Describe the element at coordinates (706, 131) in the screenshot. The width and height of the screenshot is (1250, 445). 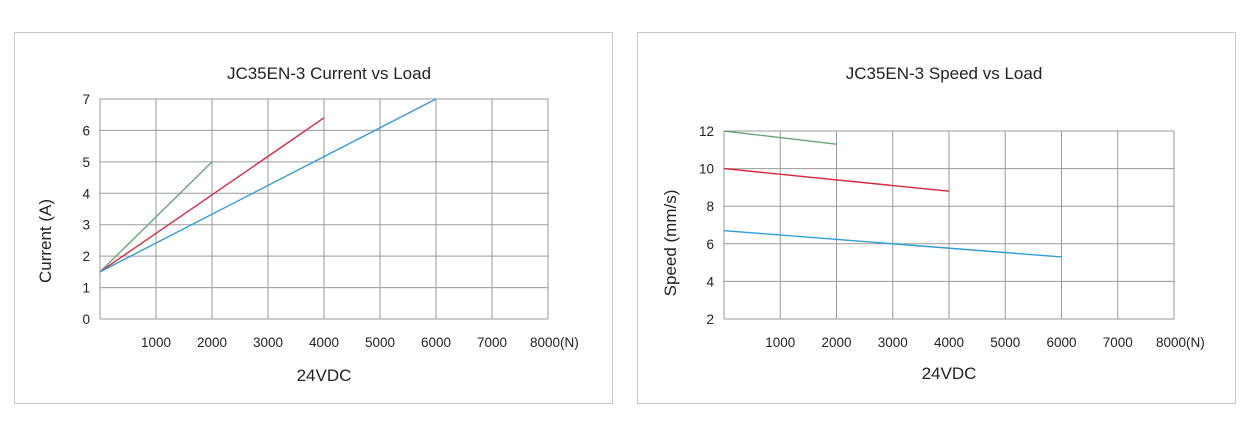
I see `y-tick-label: 12` at that location.